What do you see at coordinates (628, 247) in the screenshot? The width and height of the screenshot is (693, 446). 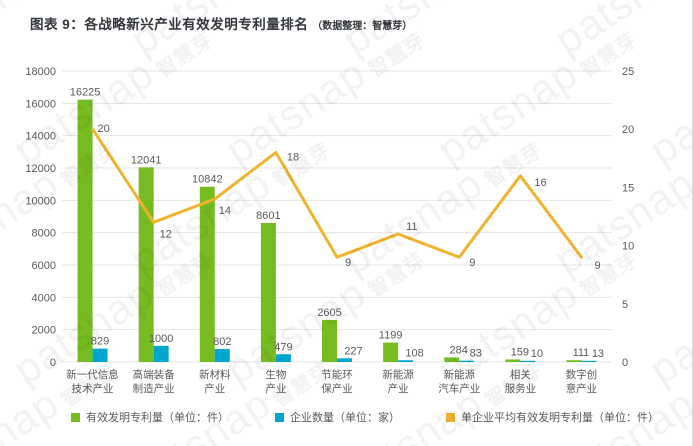 I see `right-axis-tick-label: 10` at bounding box center [628, 247].